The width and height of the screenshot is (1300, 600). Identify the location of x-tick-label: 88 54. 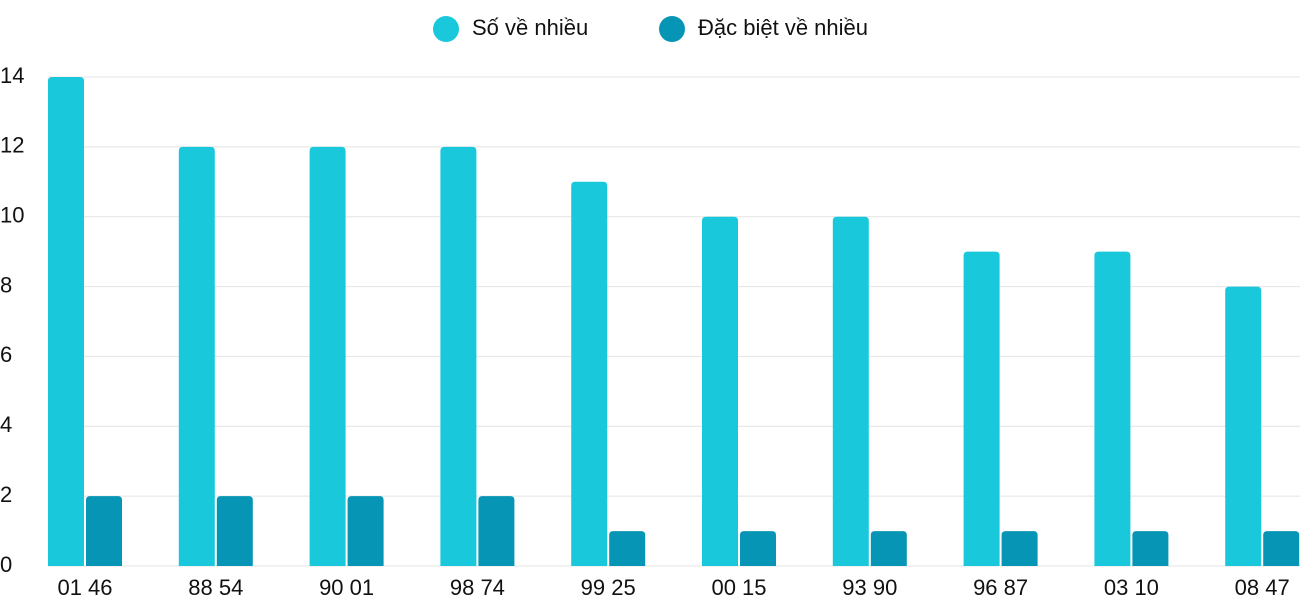
(215, 587).